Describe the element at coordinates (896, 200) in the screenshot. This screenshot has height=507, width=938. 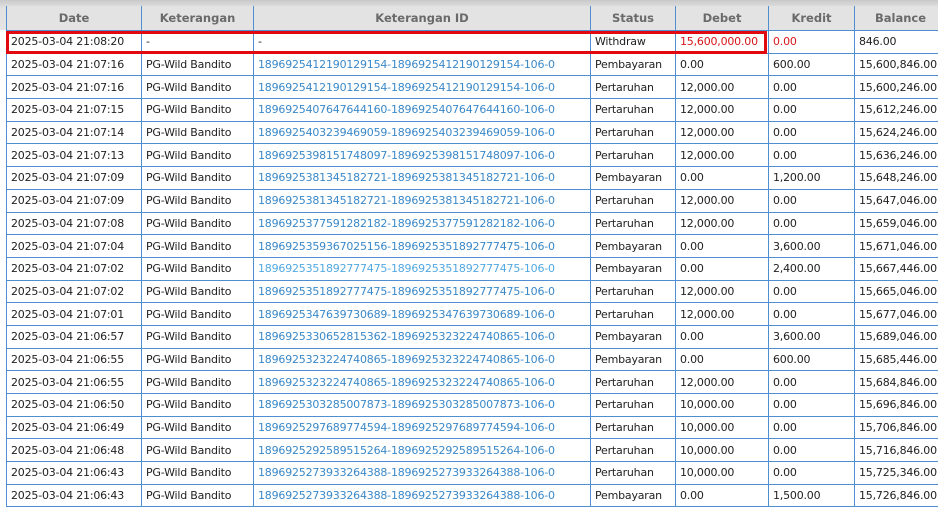
I see `balance-cell: 15,647,046.00` at that location.